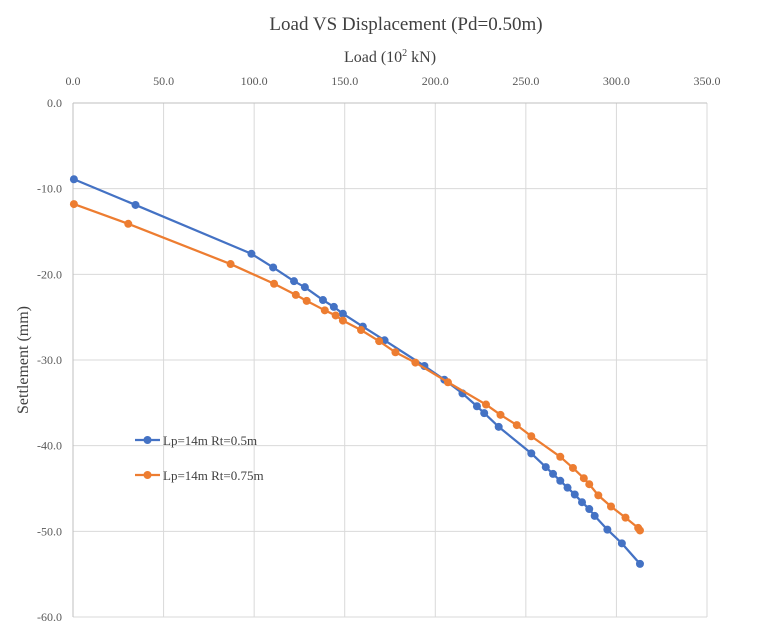 The image size is (766, 638). I want to click on y-tick-label: -60.0, so click(49, 617).